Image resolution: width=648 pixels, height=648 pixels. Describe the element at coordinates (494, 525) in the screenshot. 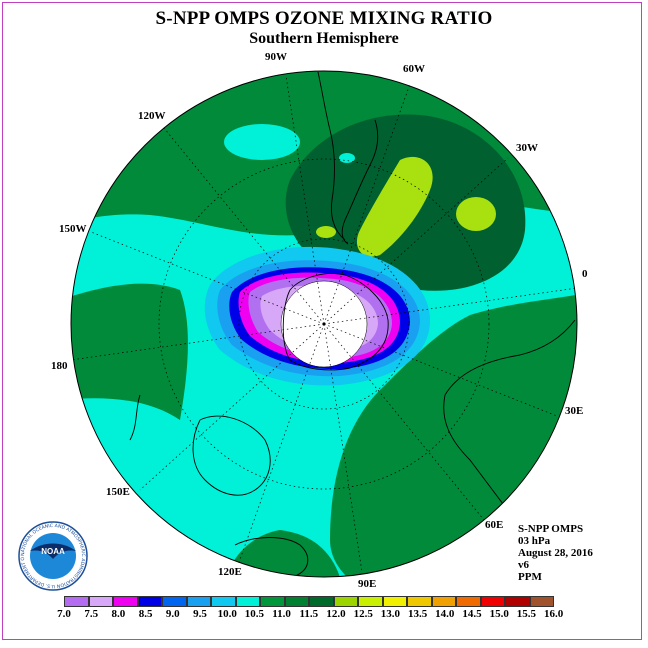

I see `label-60e: 60E` at that location.